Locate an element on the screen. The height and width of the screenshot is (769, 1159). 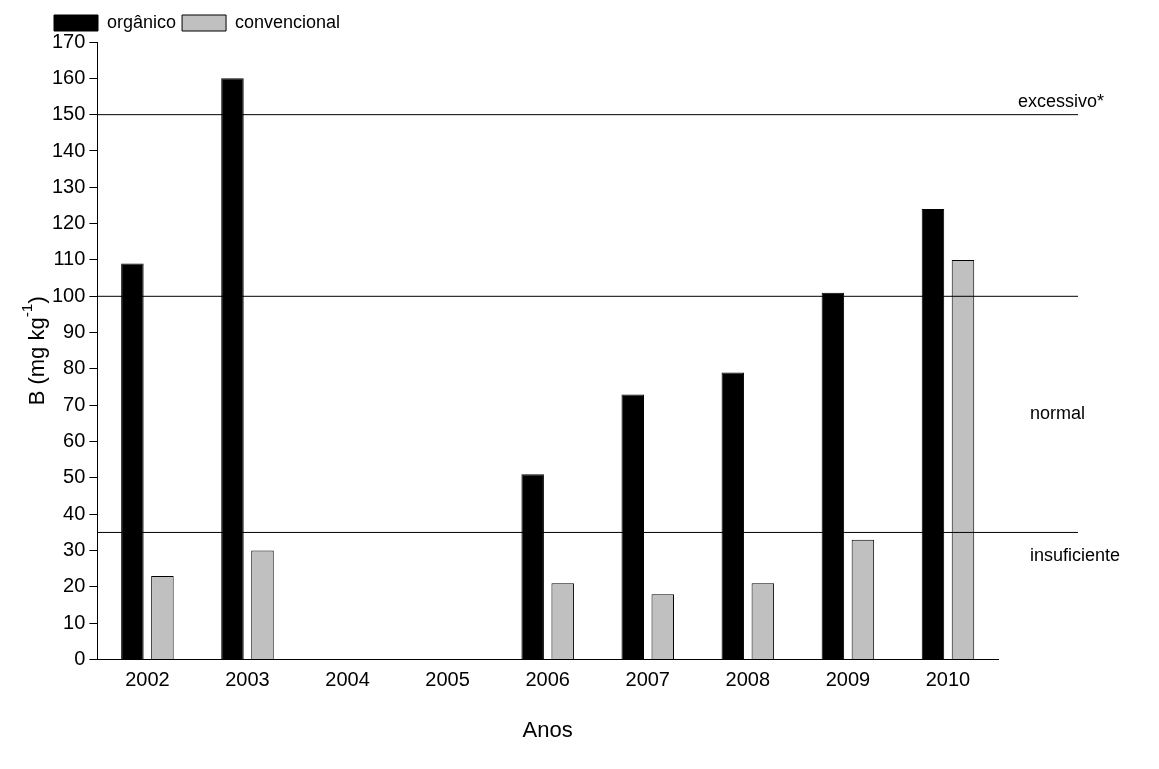
y-tick-label: 50 is located at coordinates (74, 476).